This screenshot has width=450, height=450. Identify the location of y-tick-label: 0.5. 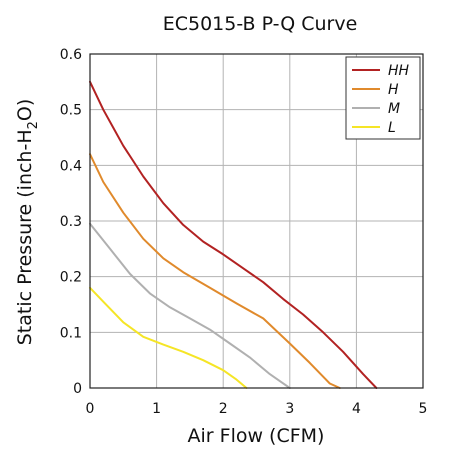
(71, 111).